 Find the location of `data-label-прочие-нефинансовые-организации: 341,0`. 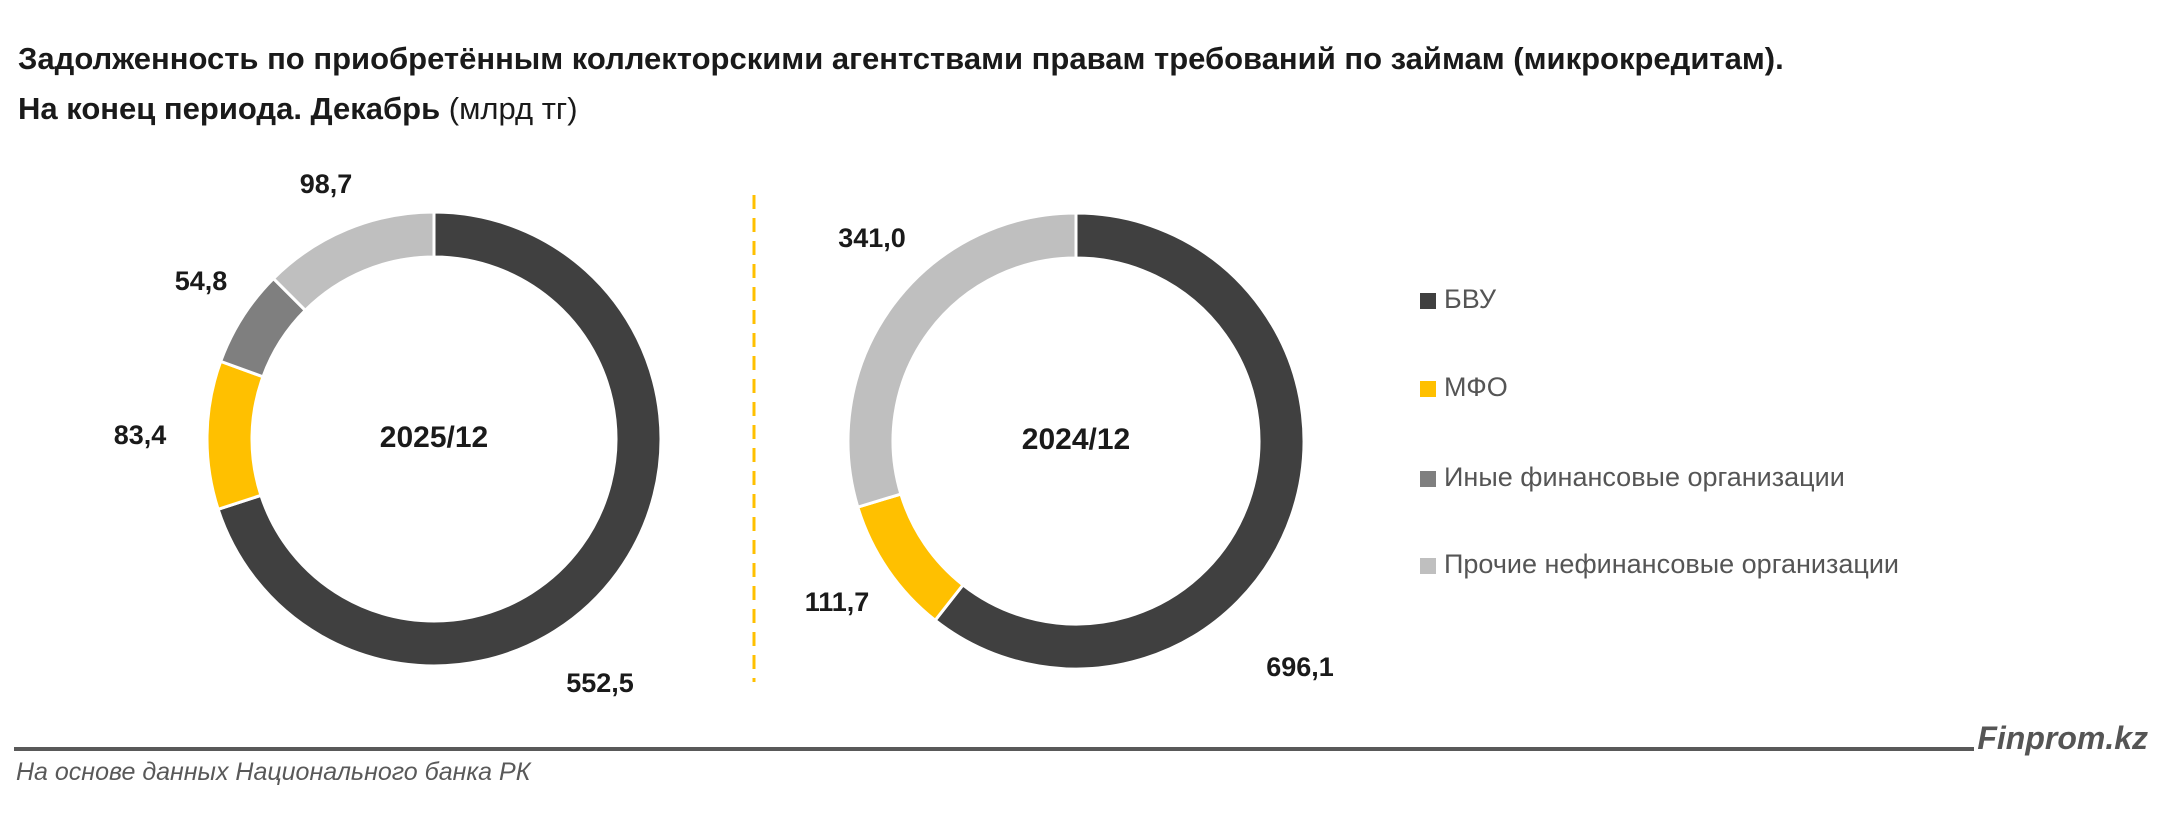

data-label-прочие-нефинансовые-организации: 341,0 is located at coordinates (872, 238).